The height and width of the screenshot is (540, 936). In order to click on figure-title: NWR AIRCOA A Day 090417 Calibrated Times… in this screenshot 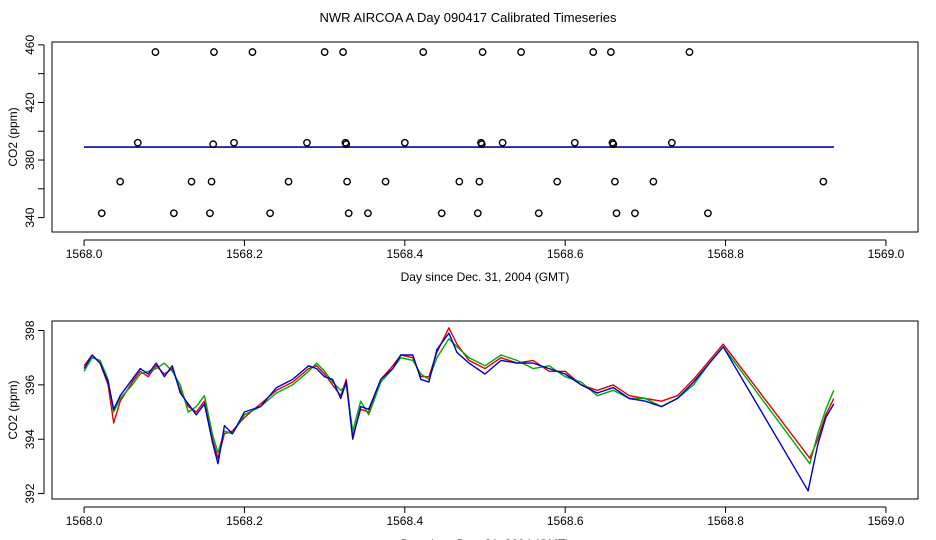, I will do `click(468, 17)`.